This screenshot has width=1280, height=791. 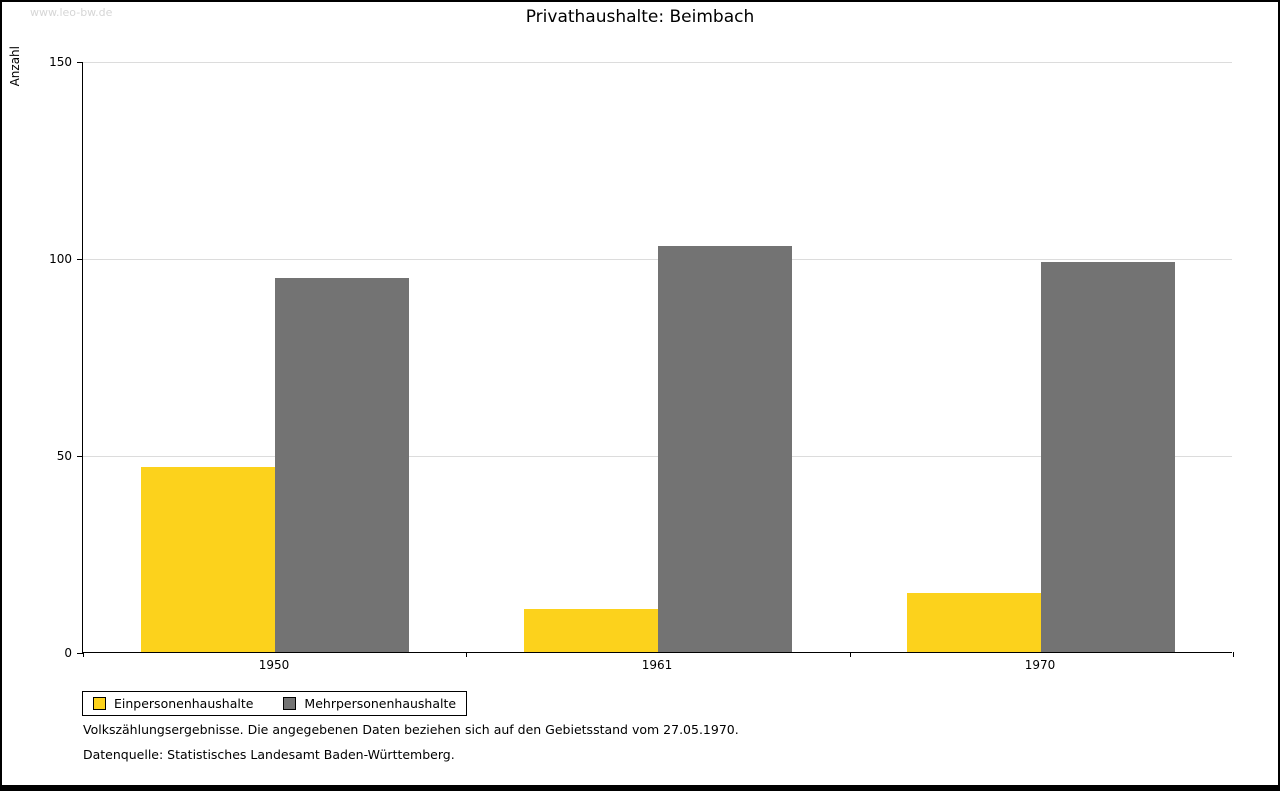 I want to click on chart-title: Privathaushalte: Beimbach, so click(x=640, y=17).